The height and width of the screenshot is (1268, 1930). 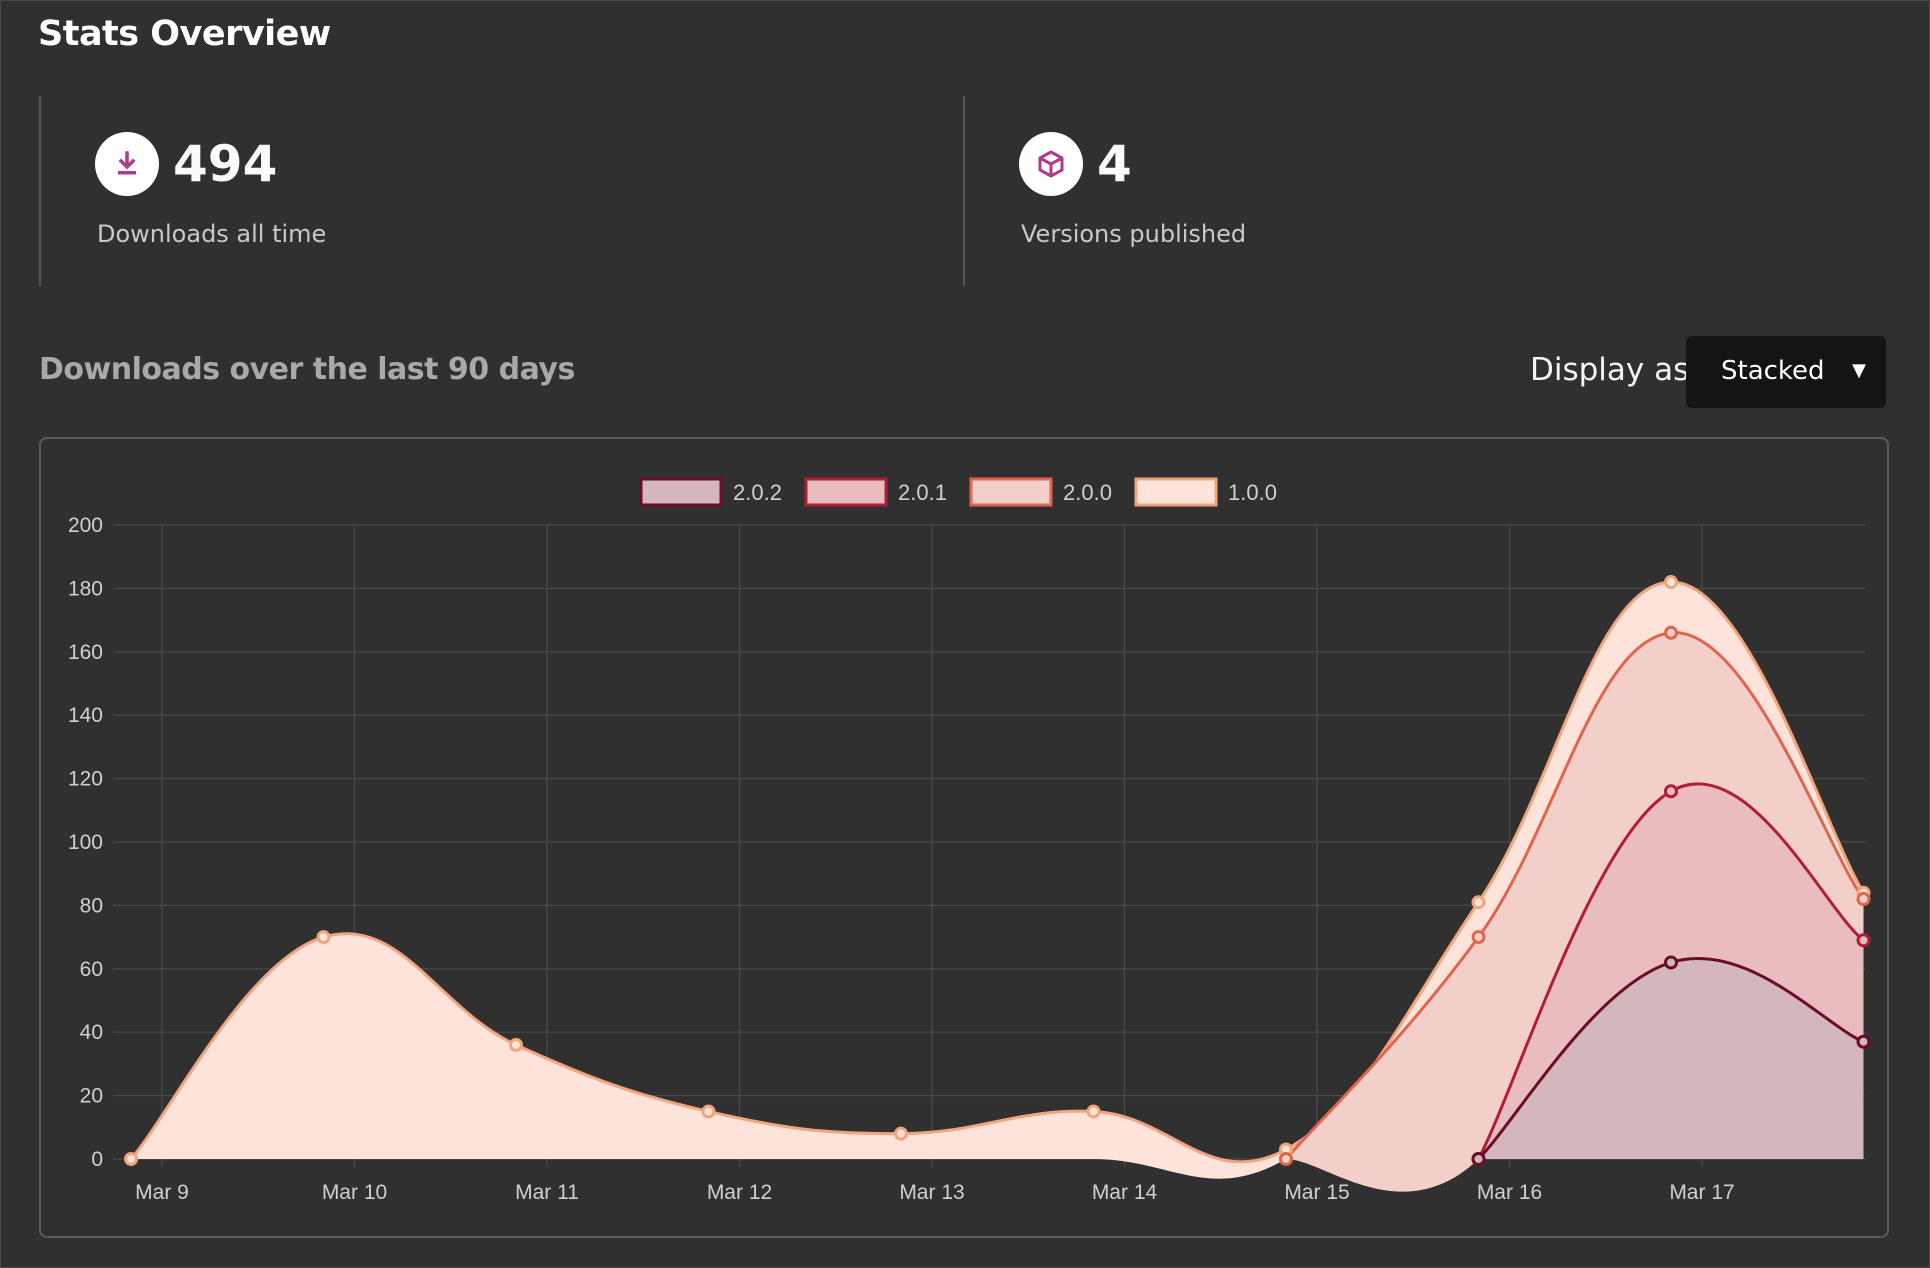 What do you see at coordinates (354, 1192) in the screenshot?
I see `x-tick-label: Mar 10` at bounding box center [354, 1192].